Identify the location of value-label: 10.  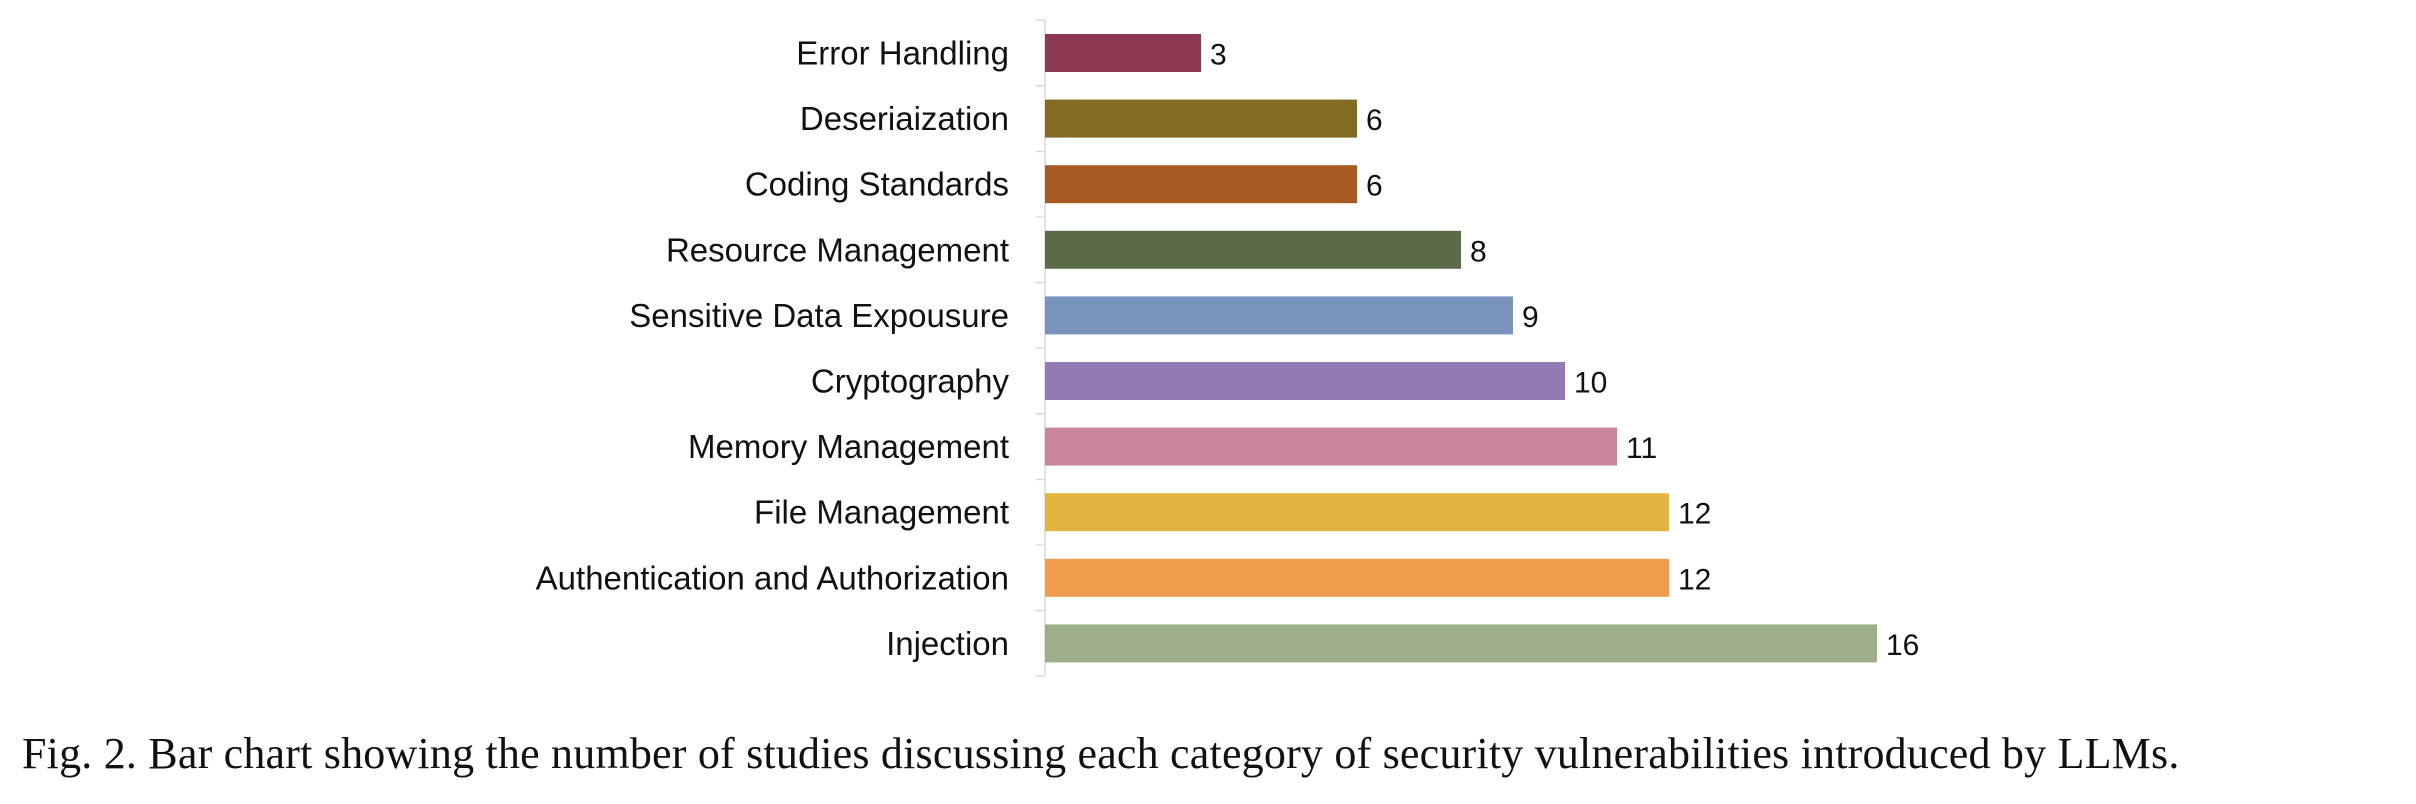
(1590, 383).